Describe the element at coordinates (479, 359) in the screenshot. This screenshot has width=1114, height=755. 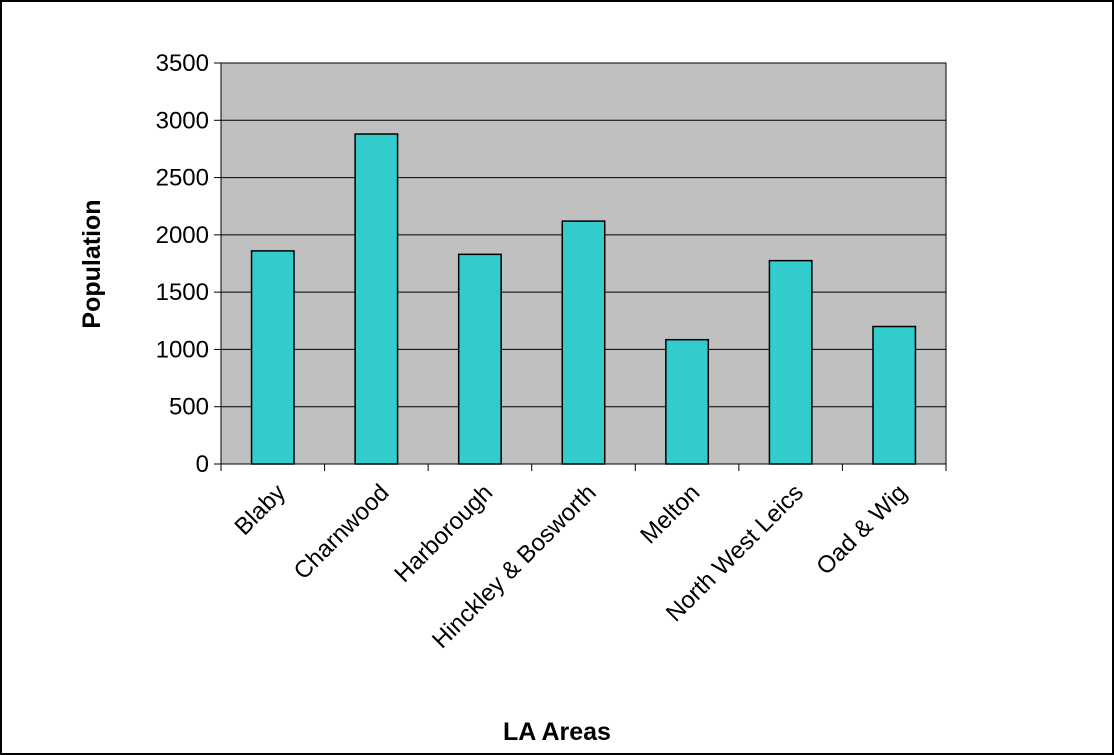
I see `bar-harborough` at that location.